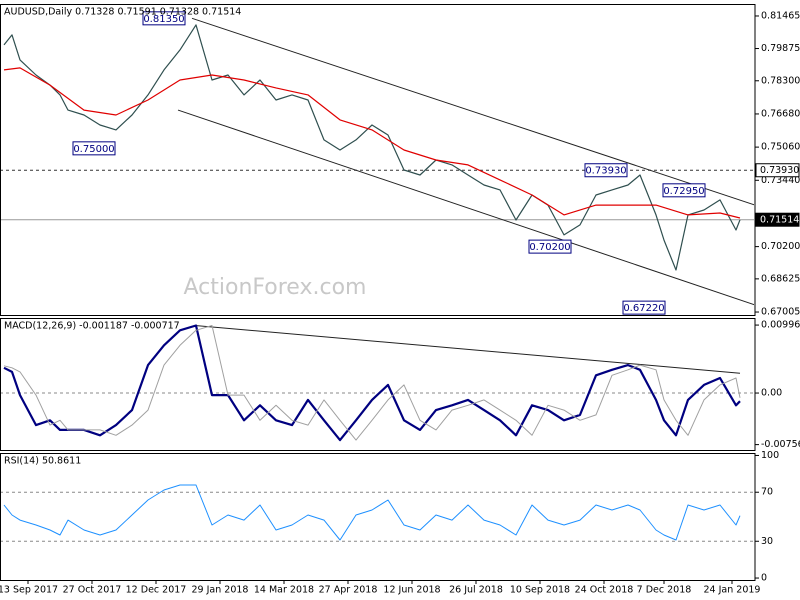 Image resolution: width=800 pixels, height=600 pixels. Describe the element at coordinates (764, 578) in the screenshot. I see `y-tick-label: 0` at that location.